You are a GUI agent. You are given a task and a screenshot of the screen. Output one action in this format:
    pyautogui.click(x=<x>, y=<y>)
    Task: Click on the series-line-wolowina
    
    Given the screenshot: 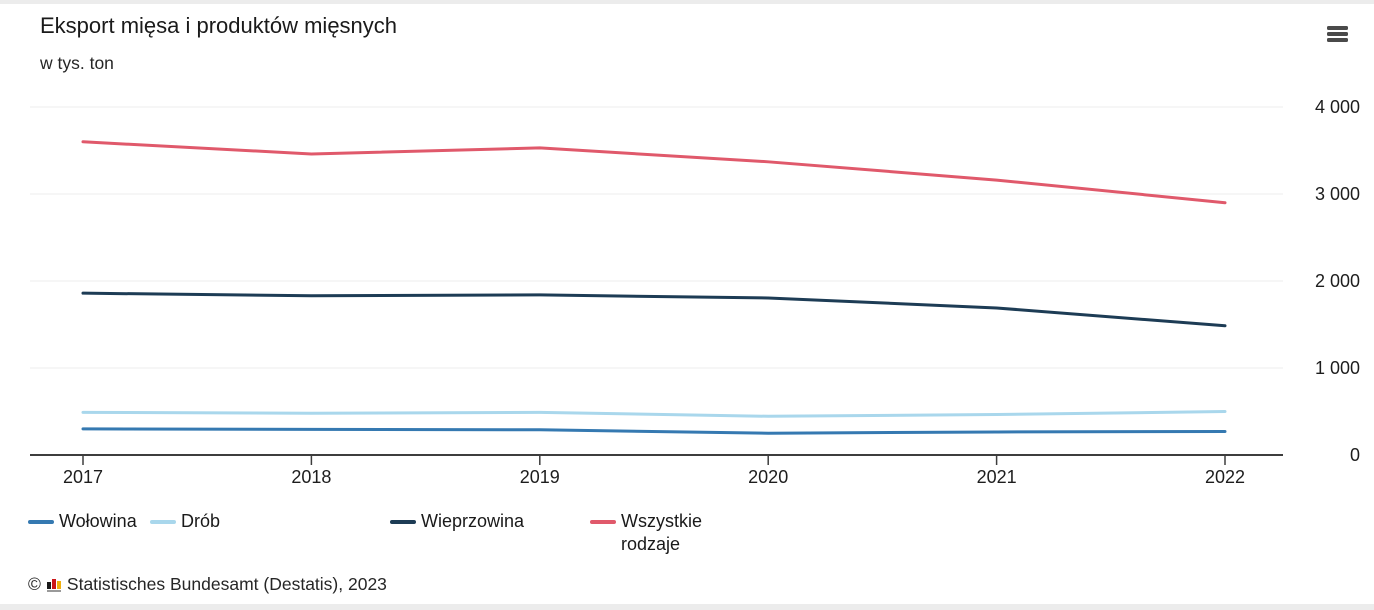 What is the action you would take?
    pyautogui.click(x=654, y=431)
    